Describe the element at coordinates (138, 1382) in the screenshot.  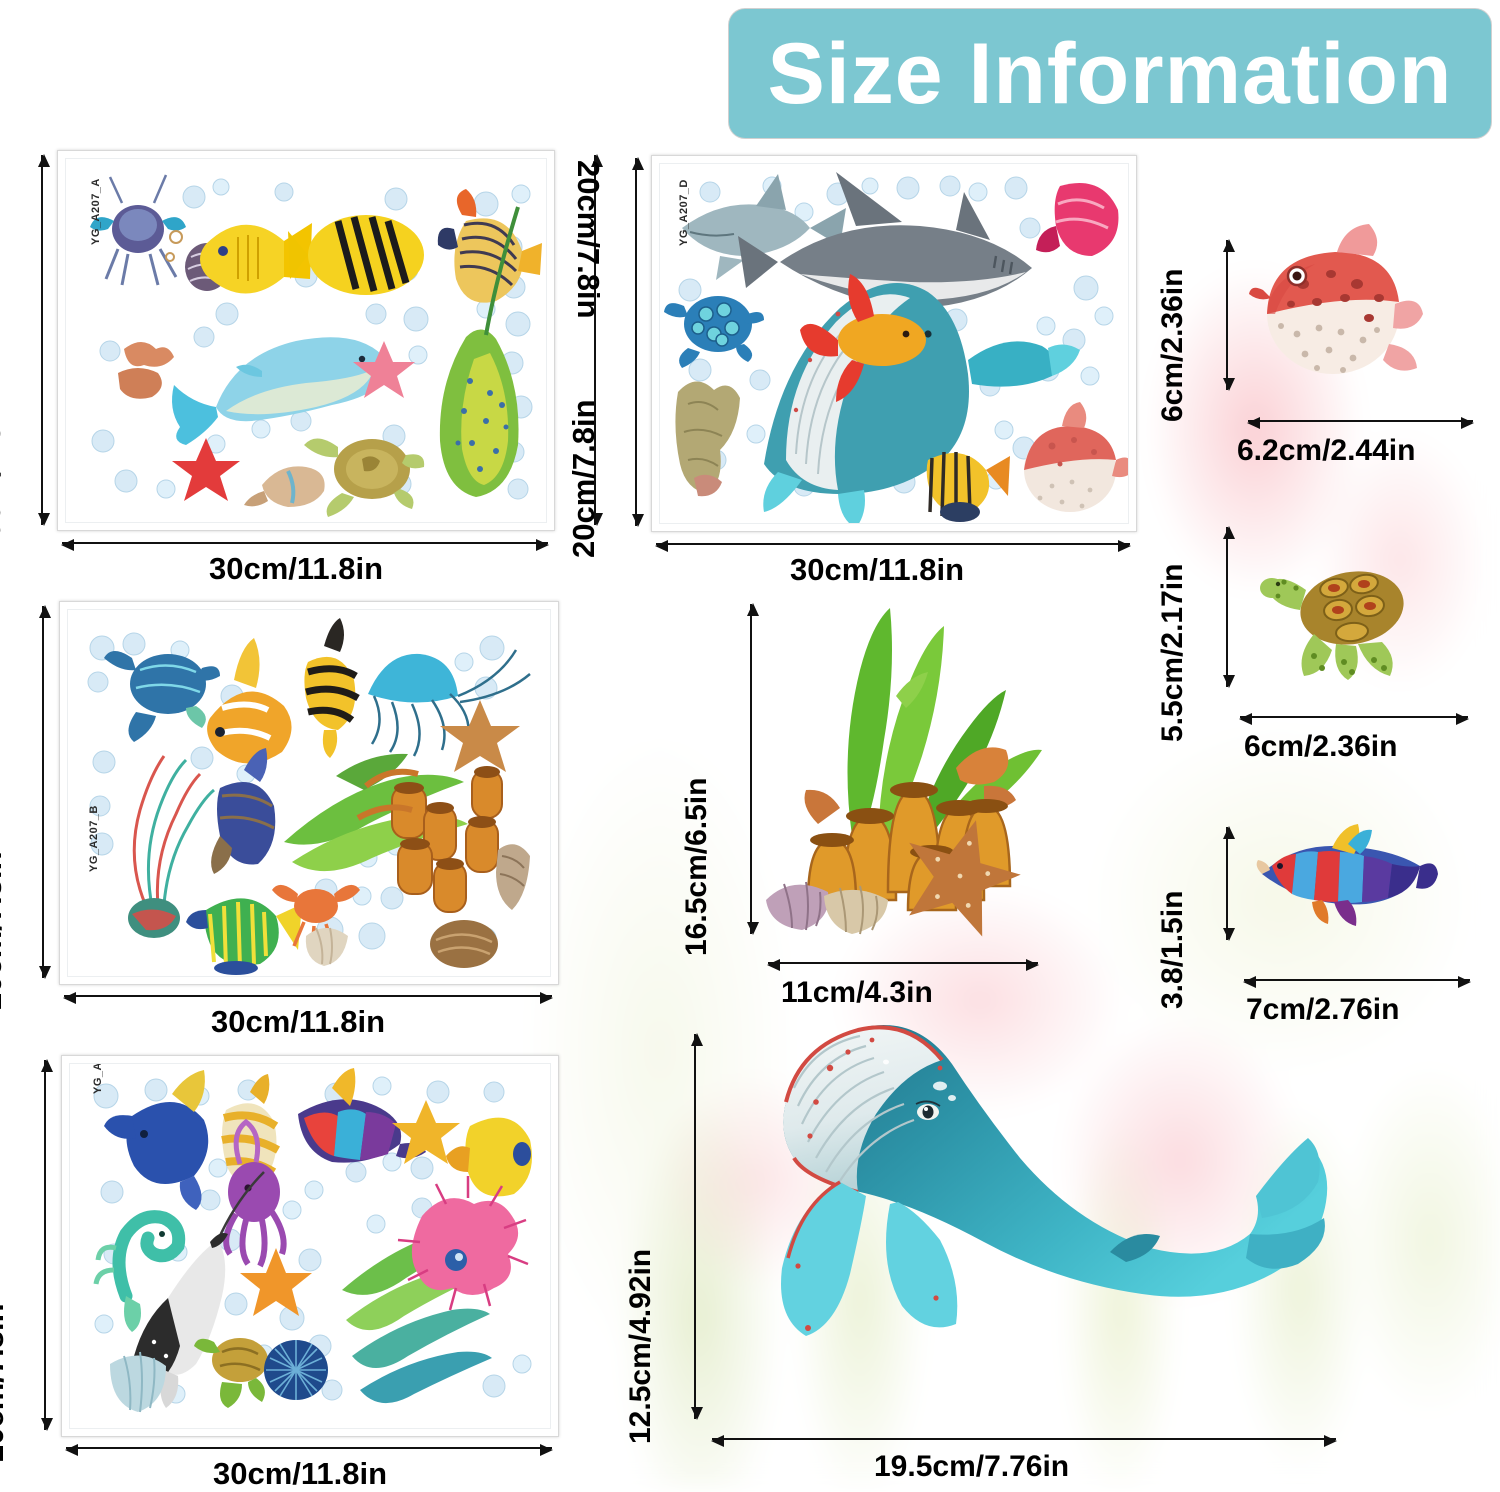
I see `clam-shell-sticker` at that location.